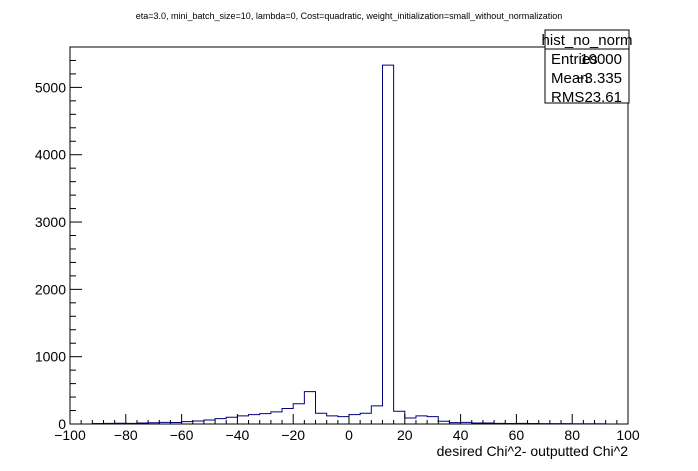 The width and height of the screenshot is (698, 471). Describe the element at coordinates (293, 435) in the screenshot. I see `x-tick-label: −20` at that location.